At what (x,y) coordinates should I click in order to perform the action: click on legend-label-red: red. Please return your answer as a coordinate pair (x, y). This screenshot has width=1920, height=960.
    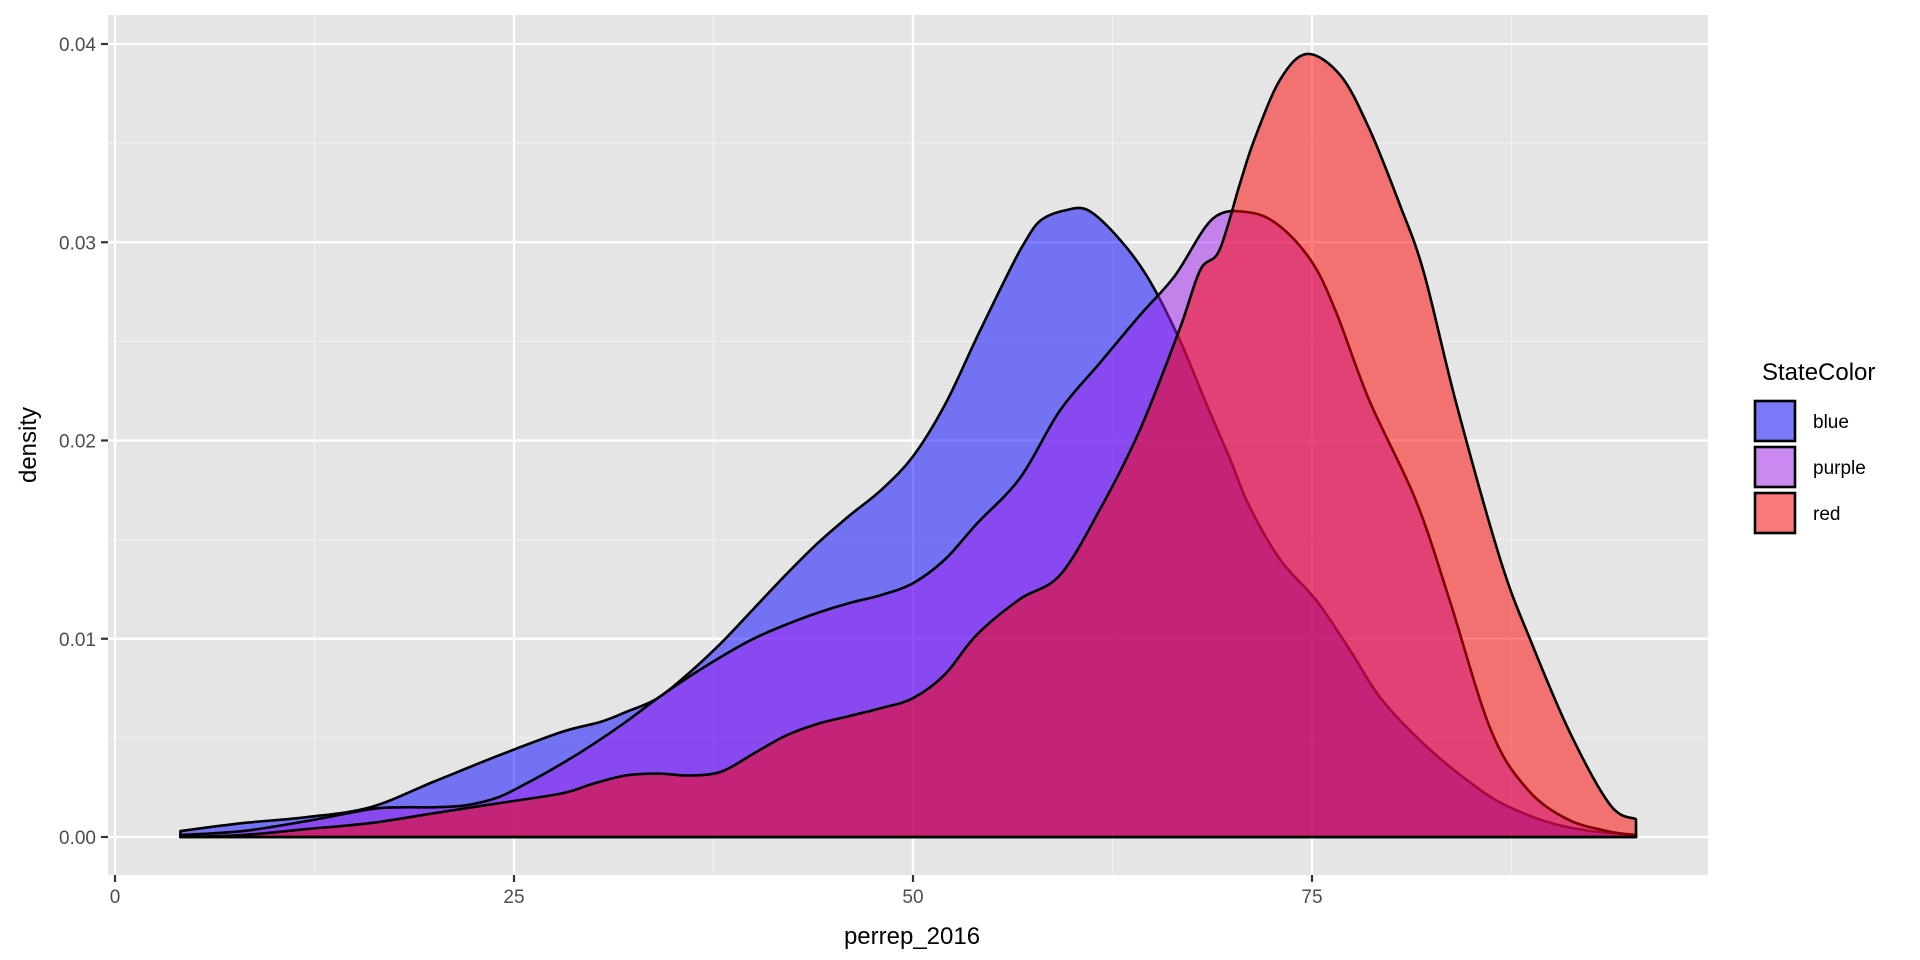
    Looking at the image, I should click on (1826, 514).